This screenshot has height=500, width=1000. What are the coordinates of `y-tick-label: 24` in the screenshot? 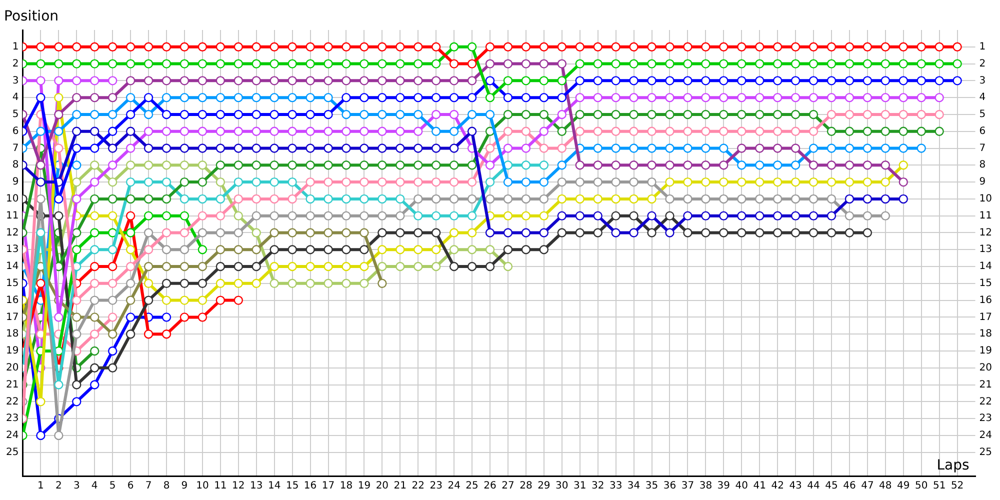 It's located at (12, 436).